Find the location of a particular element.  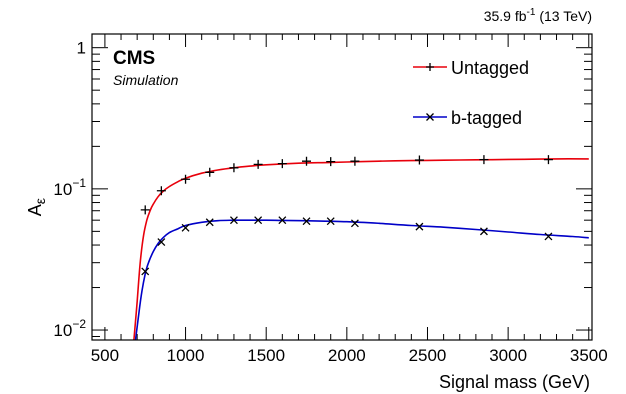

x-tick-label: 3500 is located at coordinates (589, 355).